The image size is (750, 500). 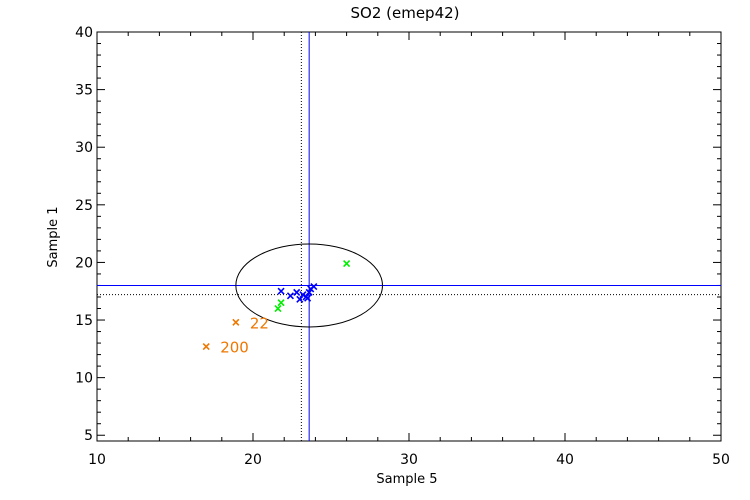 What do you see at coordinates (259, 323) in the screenshot?
I see `data-point-label: 22` at bounding box center [259, 323].